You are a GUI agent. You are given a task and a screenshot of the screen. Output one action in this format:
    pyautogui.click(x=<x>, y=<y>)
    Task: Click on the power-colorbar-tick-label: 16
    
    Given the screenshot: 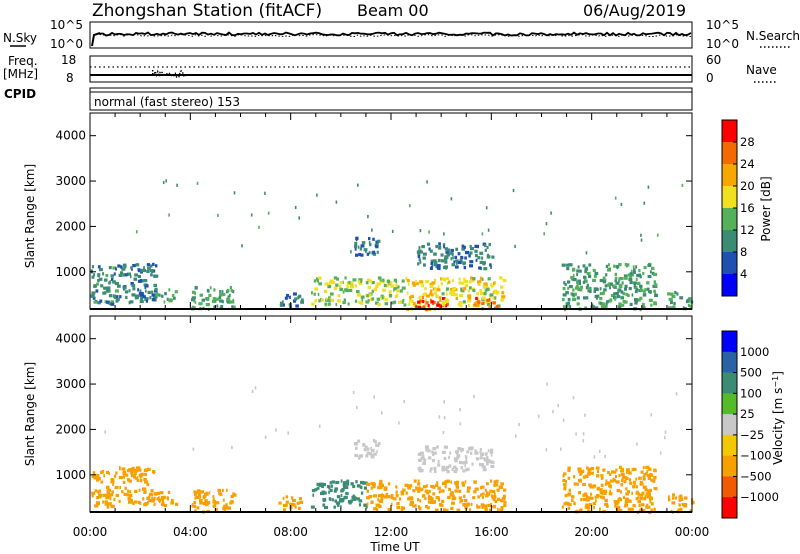 What is the action you would take?
    pyautogui.click(x=747, y=208)
    